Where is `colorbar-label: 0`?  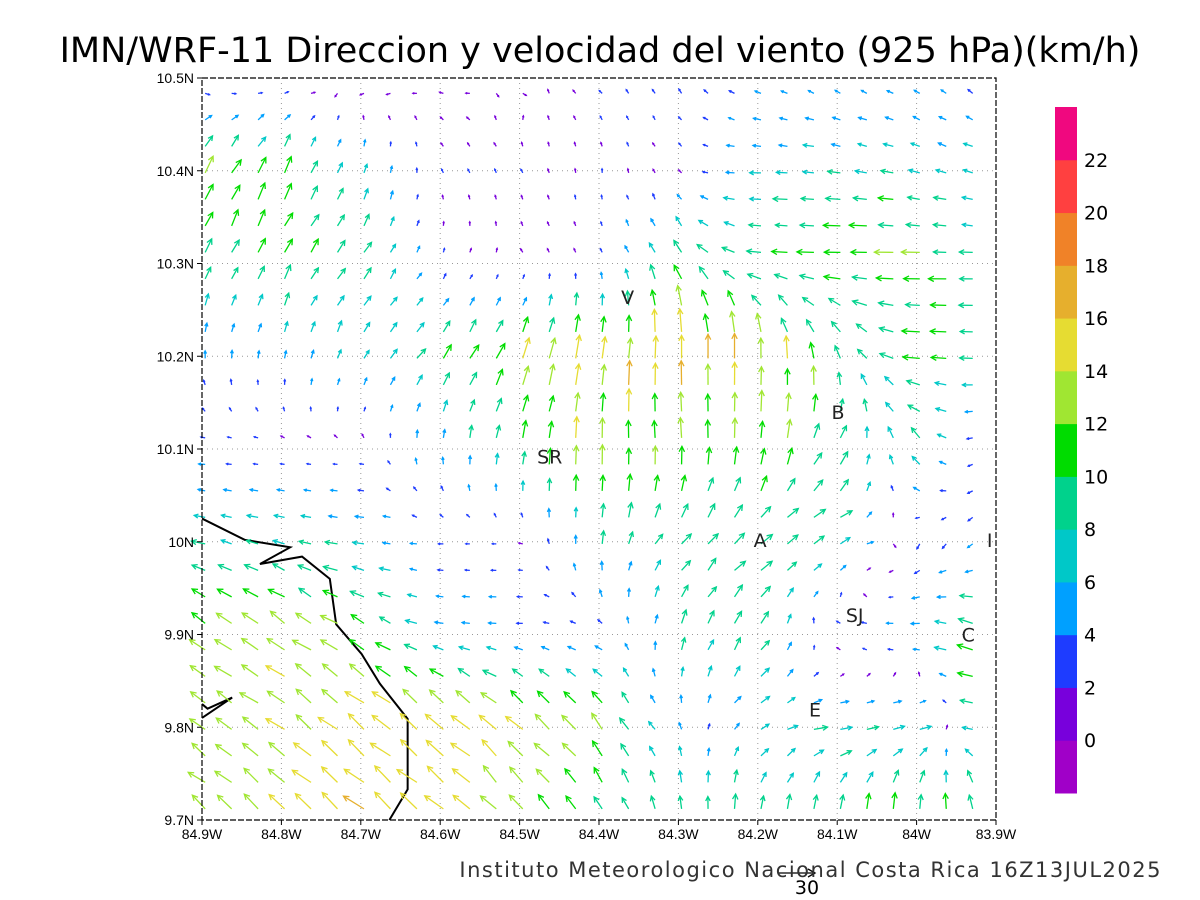 colorbar-label: 0 is located at coordinates (1090, 741).